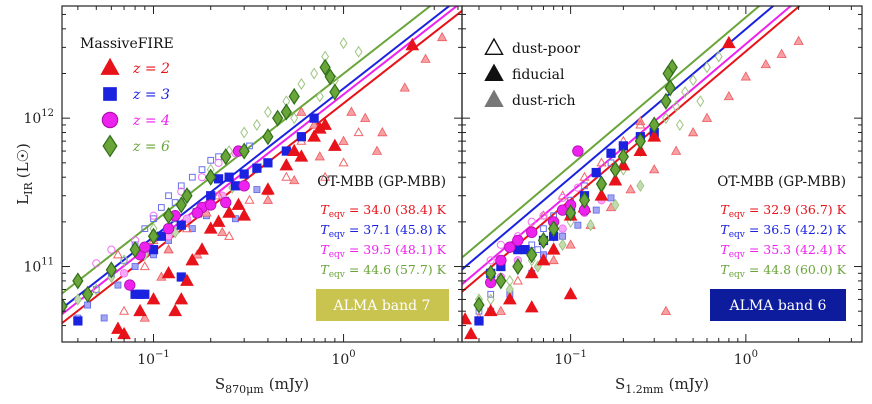  I want to click on y-axis-label-unit: (L, so click(23, 170).